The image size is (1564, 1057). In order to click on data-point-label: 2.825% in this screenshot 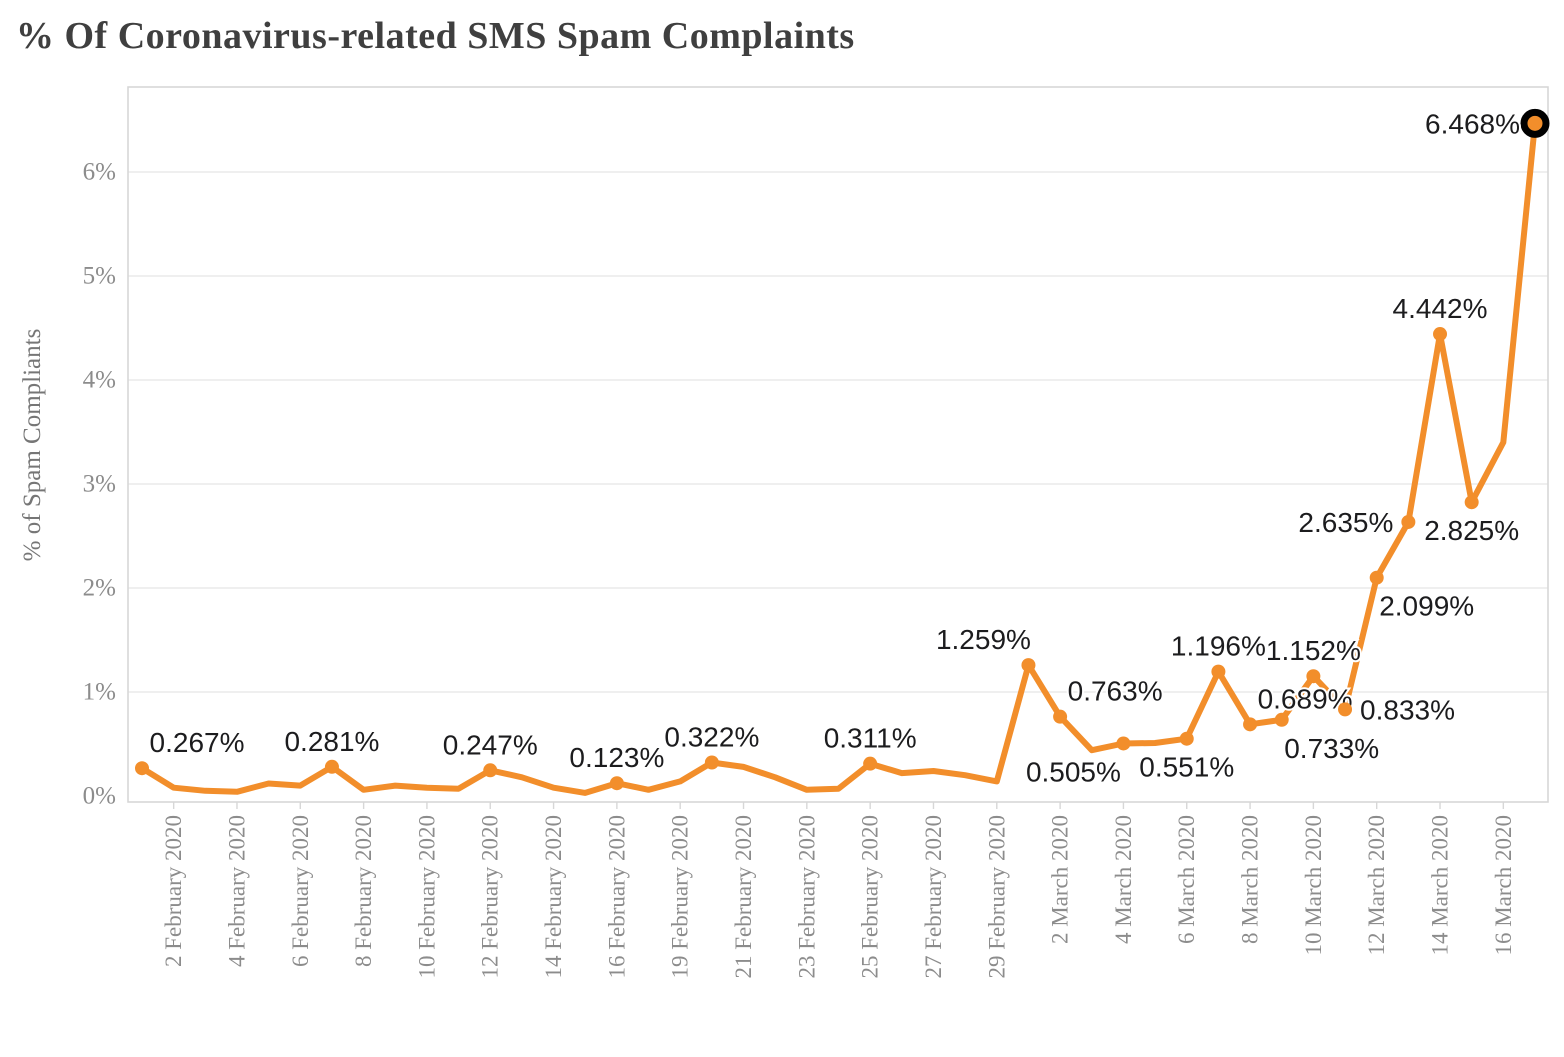, I will do `click(1471, 530)`.